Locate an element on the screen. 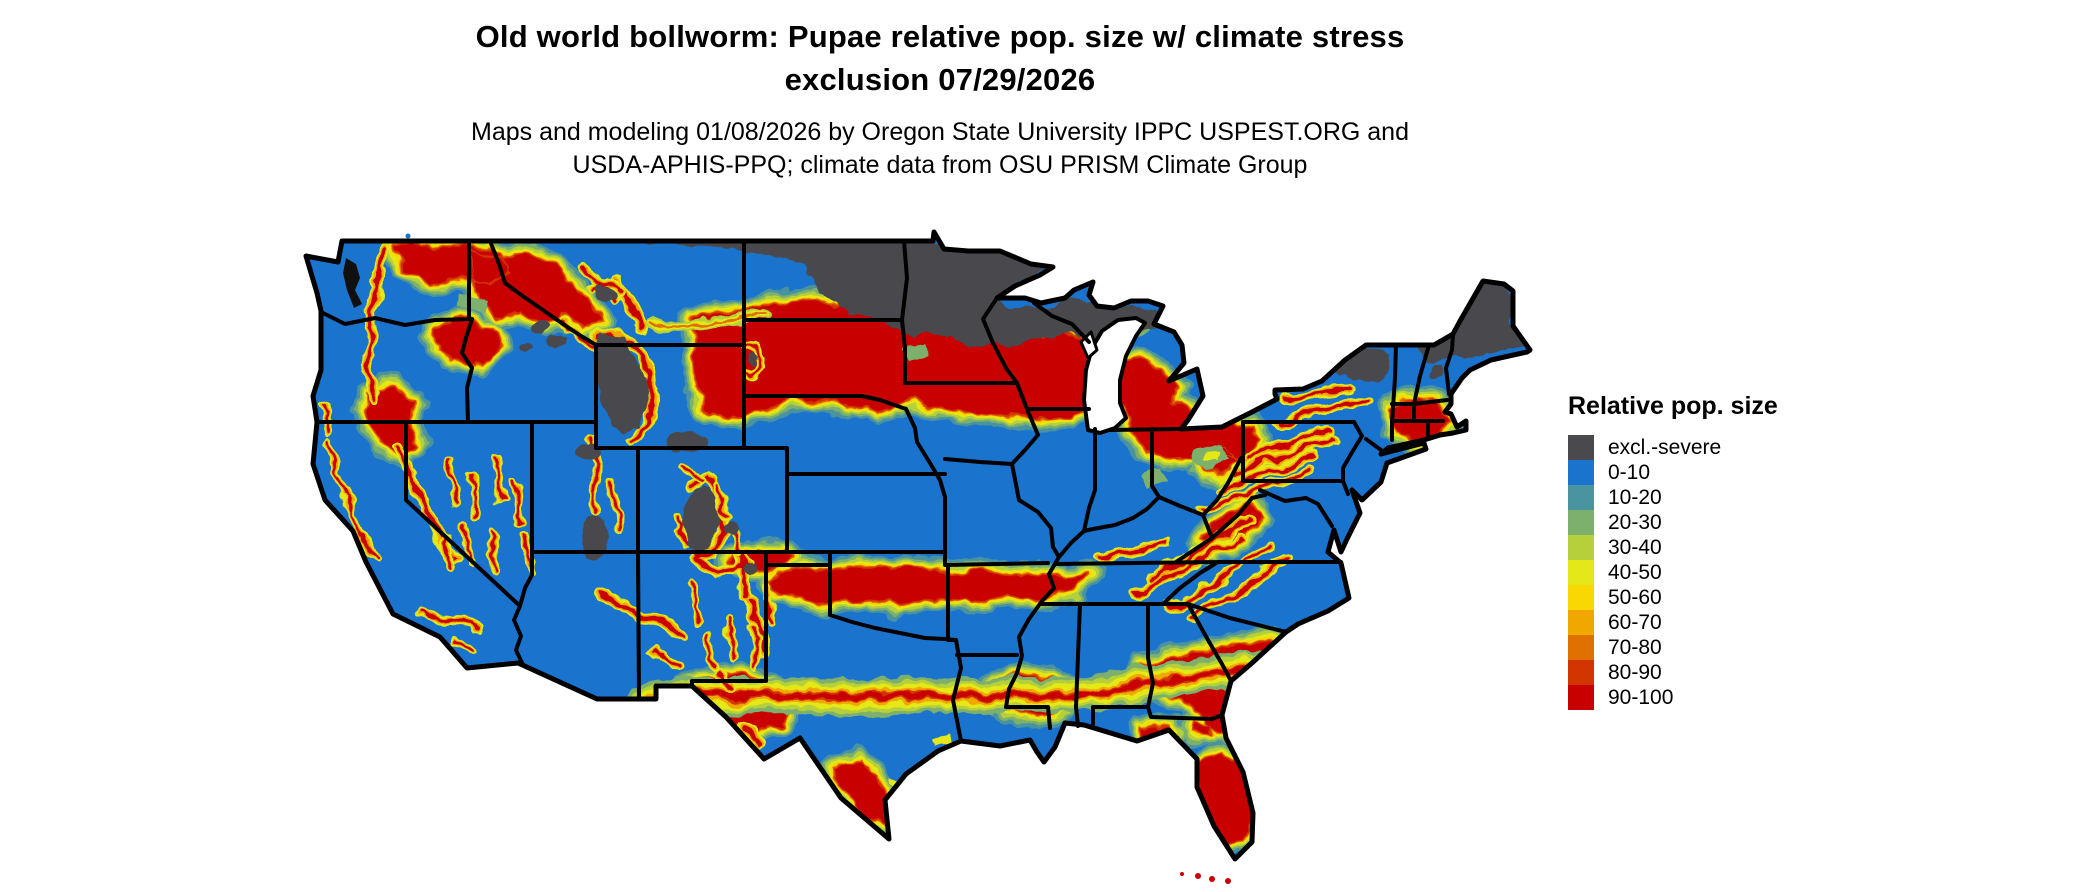  legend-label: 90-100 is located at coordinates (1641, 697).